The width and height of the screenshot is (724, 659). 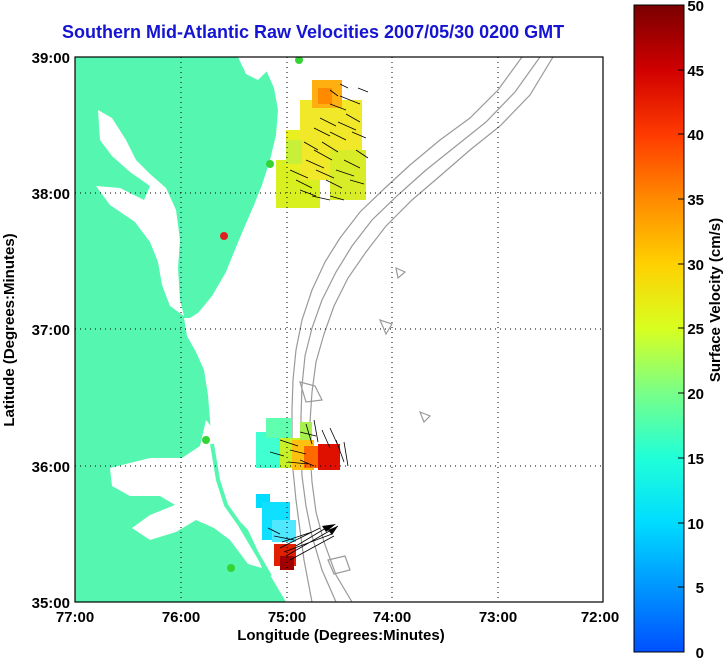 What do you see at coordinates (695, 200) in the screenshot?
I see `colorbar-tick-label: 35` at bounding box center [695, 200].